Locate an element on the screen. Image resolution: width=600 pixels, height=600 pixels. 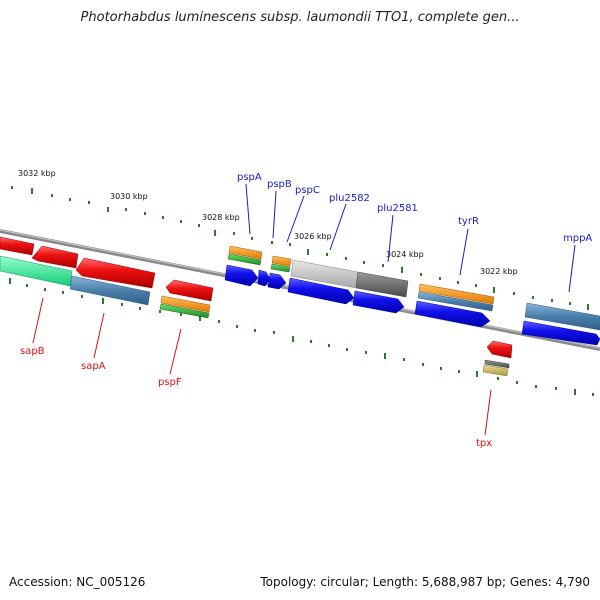
cds-tpx is located at coordinates (499, 349).